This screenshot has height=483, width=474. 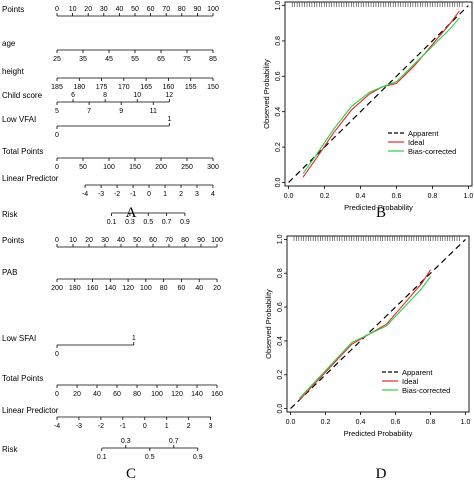 What do you see at coordinates (112, 242) in the screenshot?
I see `nomogram-c-row-points: Points 0 10 20 30 40 50 60 70 80 90 100` at bounding box center [112, 242].